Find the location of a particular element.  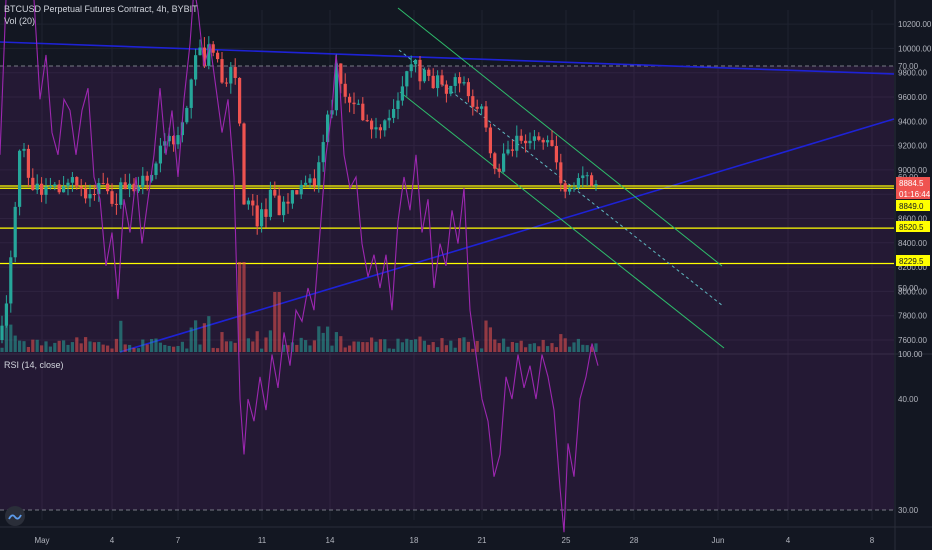

tradingview-logo-icon is located at coordinates (15, 516).